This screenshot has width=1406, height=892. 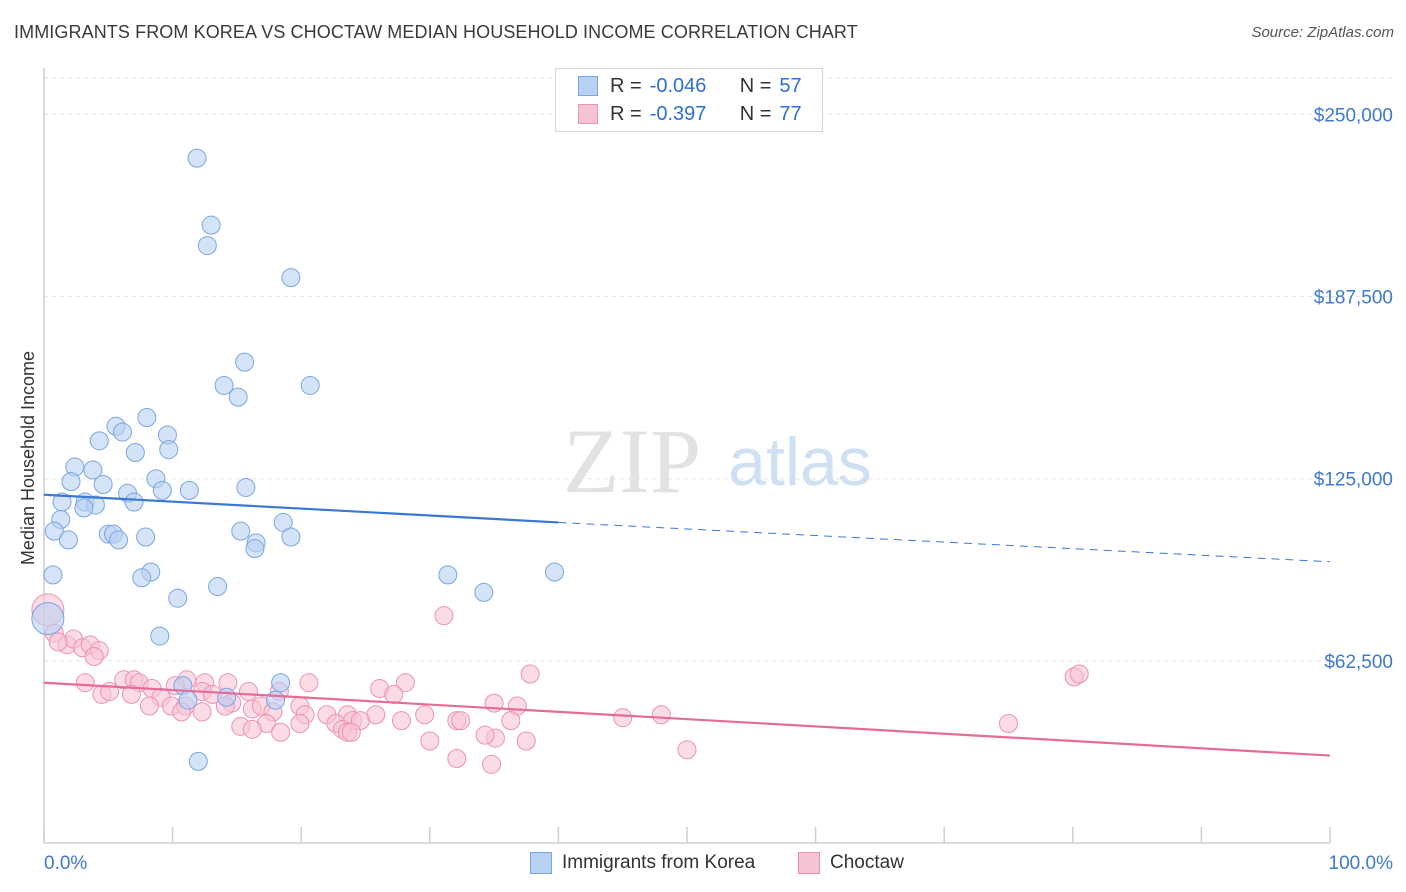 I want to click on legend-swatch-choctaw, so click(x=588, y=114).